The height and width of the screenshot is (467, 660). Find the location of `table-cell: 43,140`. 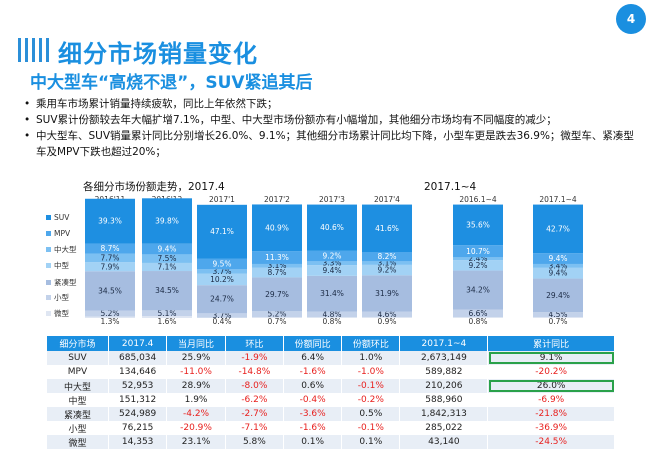

table-cell: 43,140 is located at coordinates (444, 442).